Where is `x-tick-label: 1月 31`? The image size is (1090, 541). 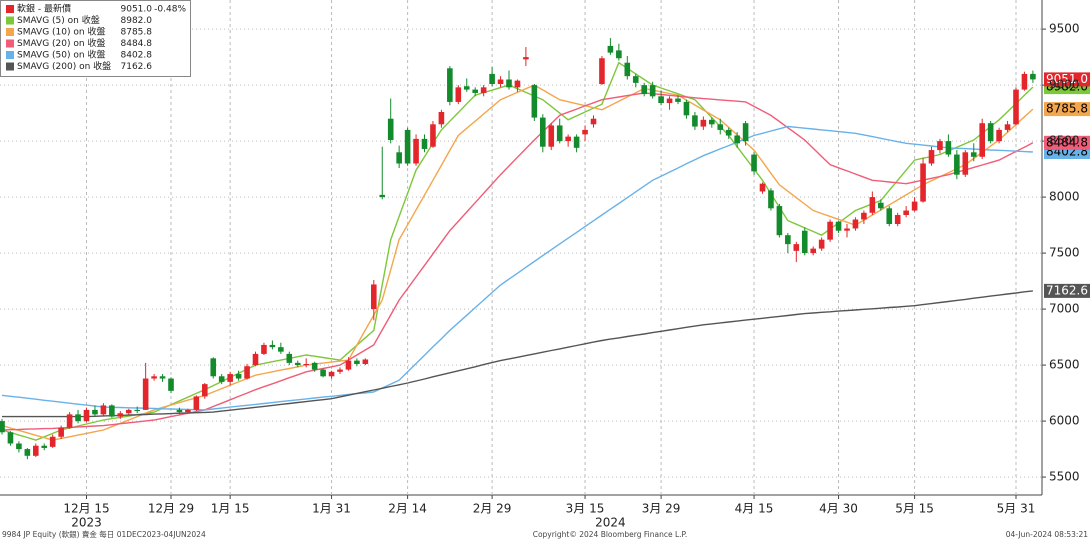 x-tick-label: 1月 31 is located at coordinates (331, 509).